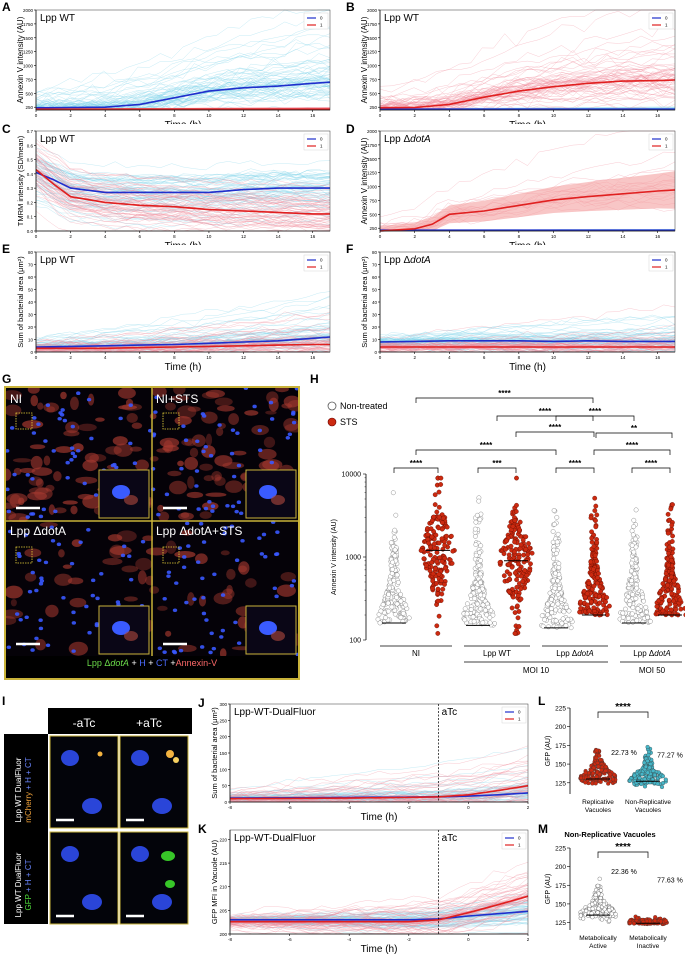 The height and width of the screenshot is (960, 685). What do you see at coordinates (497, 653) in the screenshot?
I see `group-label-wt: Lpp WT` at bounding box center [497, 653].